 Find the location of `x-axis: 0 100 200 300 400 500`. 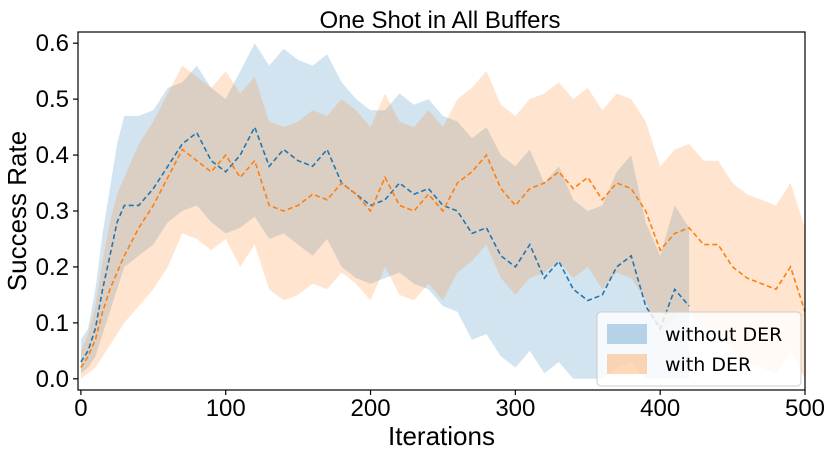

x-axis: 0 100 200 300 400 500 is located at coordinates (449, 406).